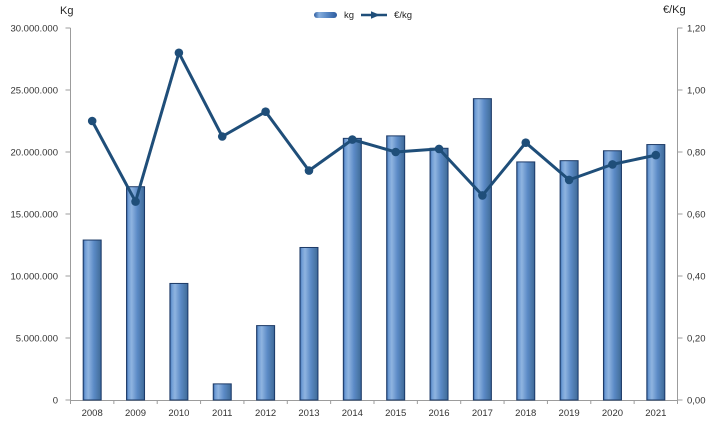 This screenshot has height=433, width=717. Describe the element at coordinates (696, 153) in the screenshot. I see `right-axis-tick-label: 0,80` at that location.